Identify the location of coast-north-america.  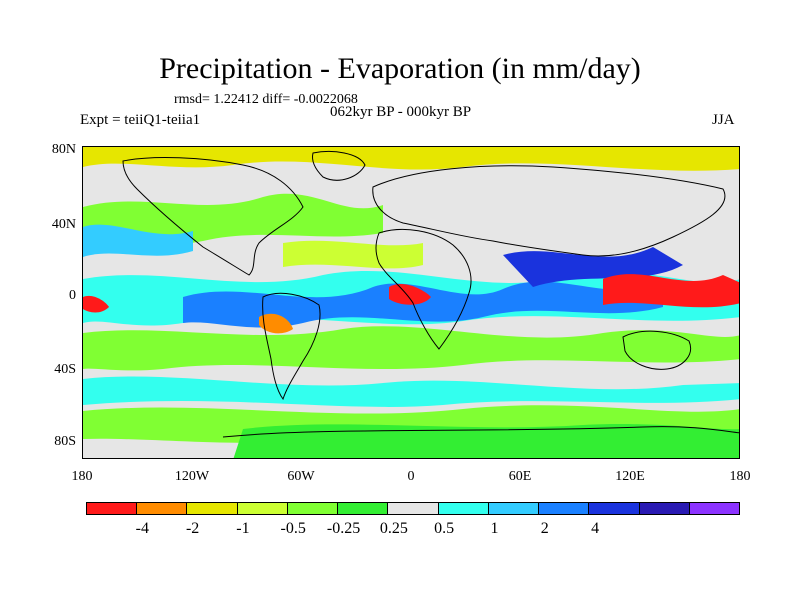
(213, 216).